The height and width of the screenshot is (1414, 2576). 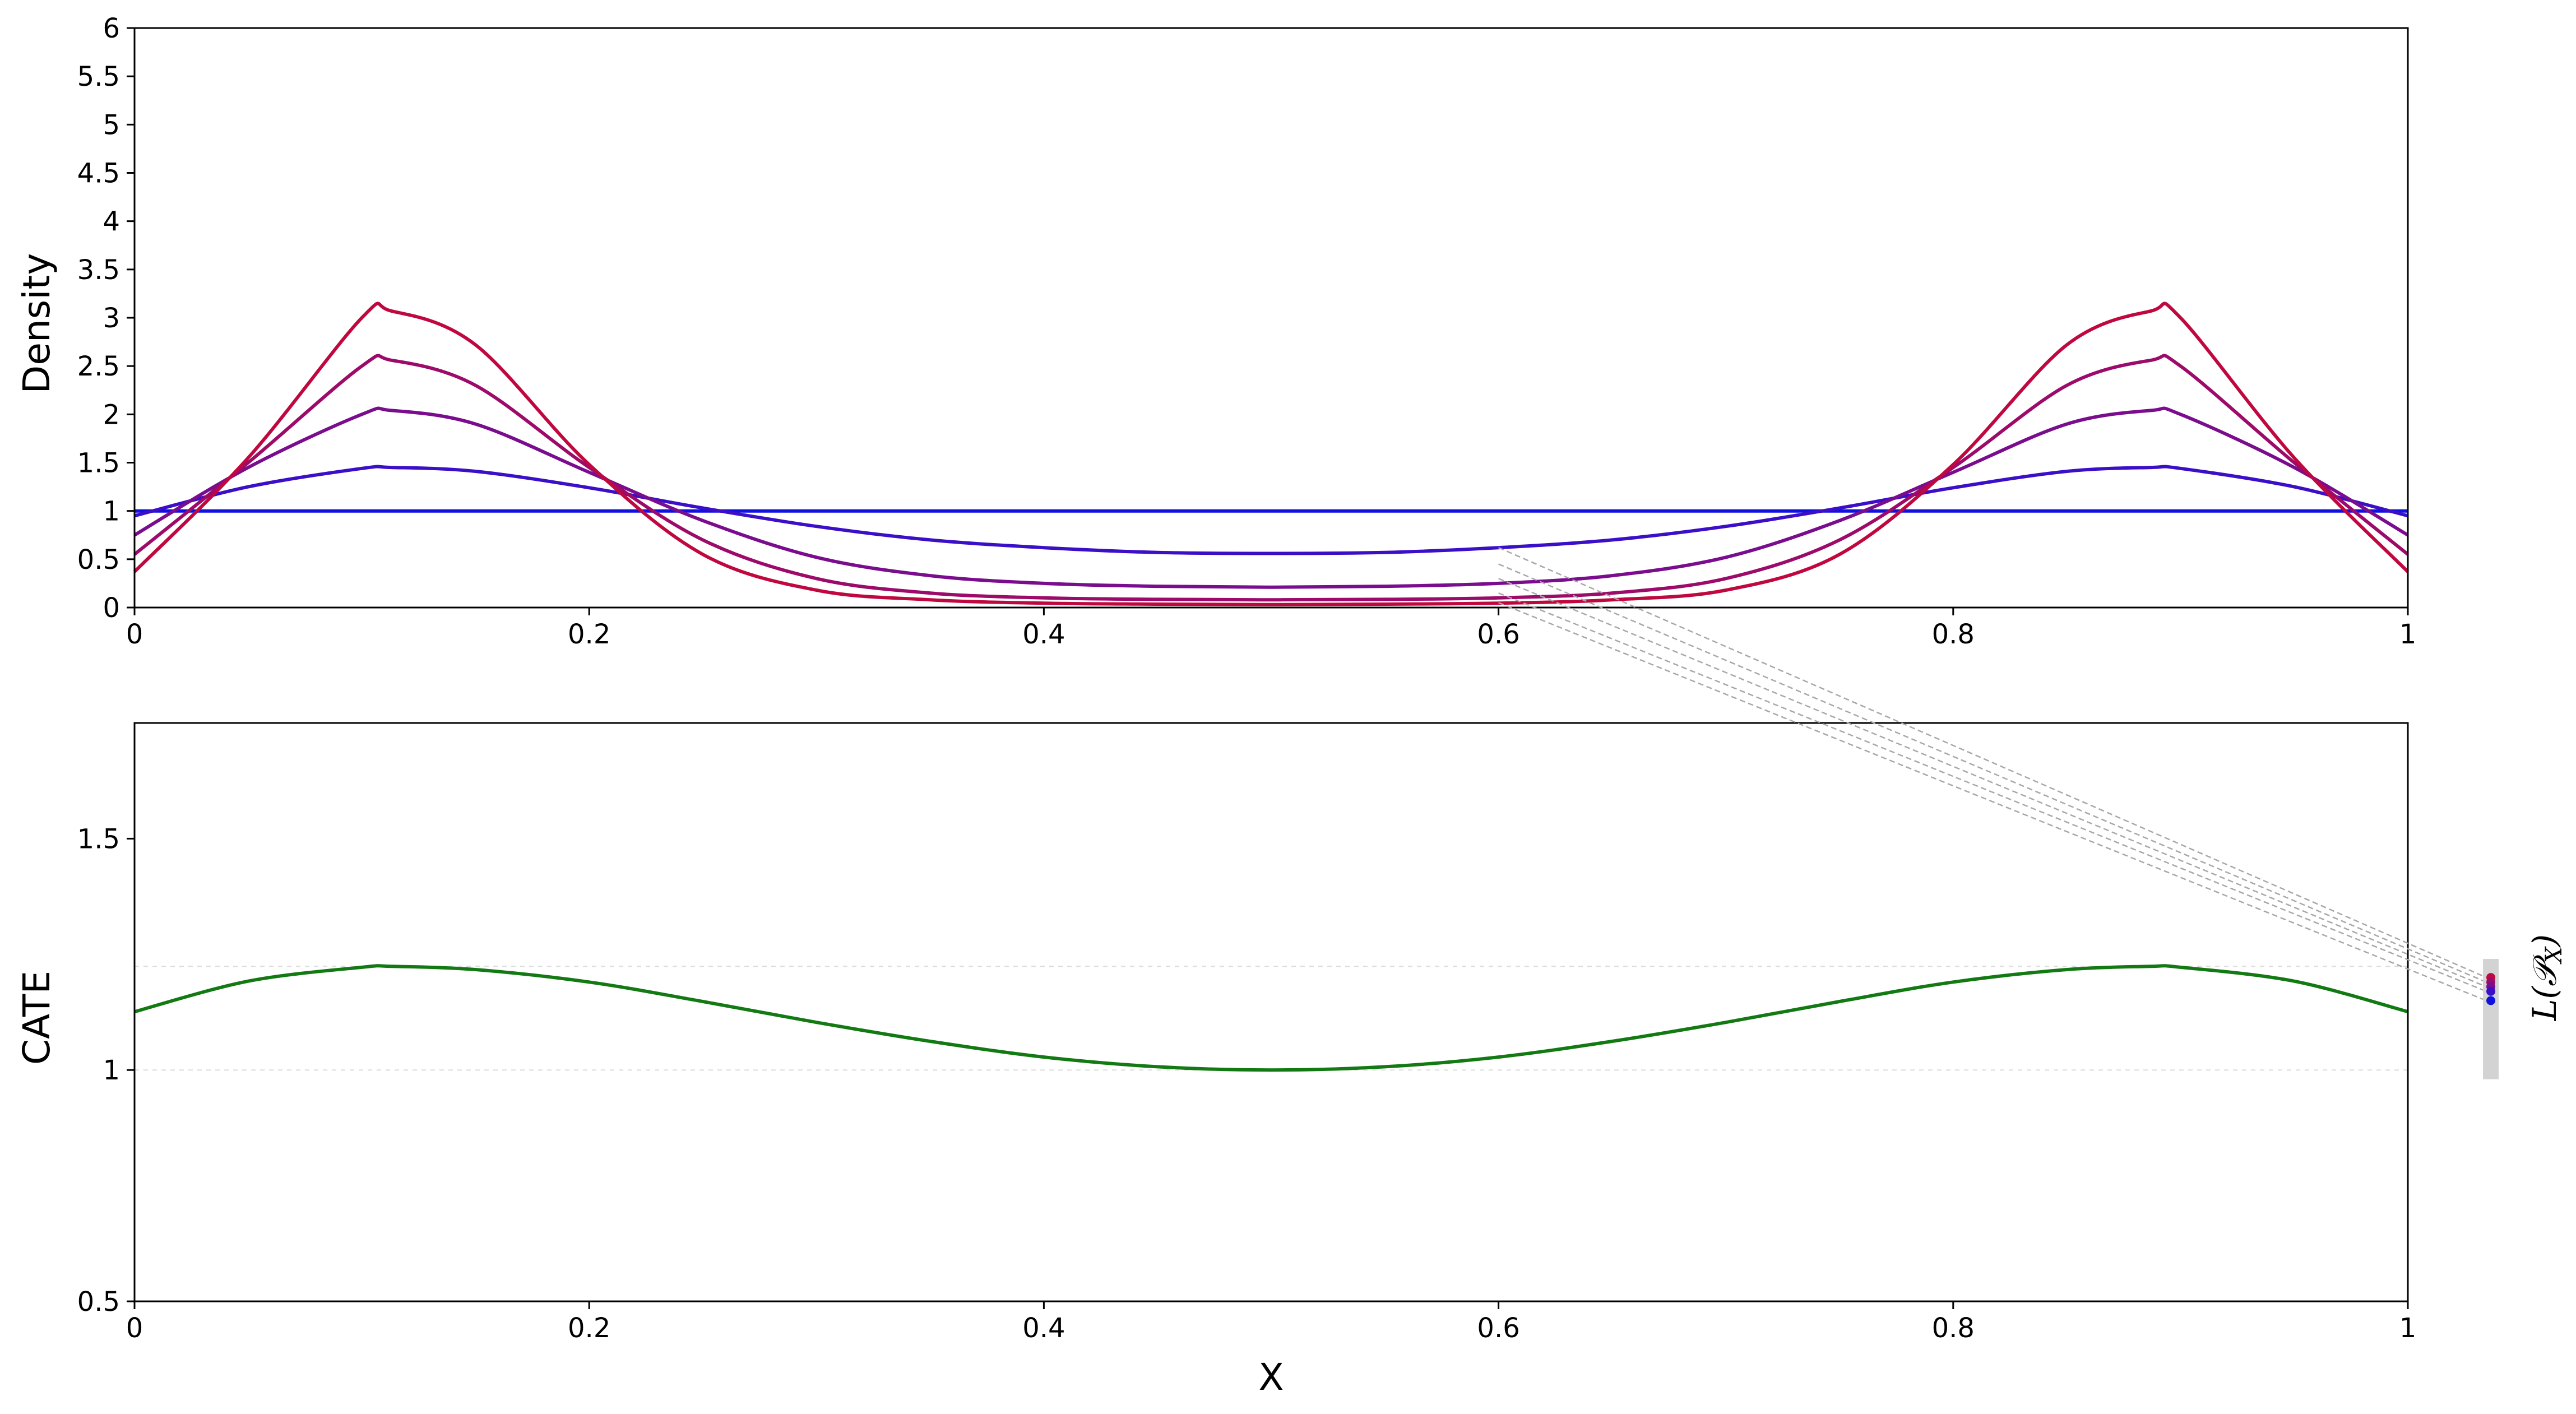 I want to click on cate-x-axis-label: X, so click(x=1271, y=1377).